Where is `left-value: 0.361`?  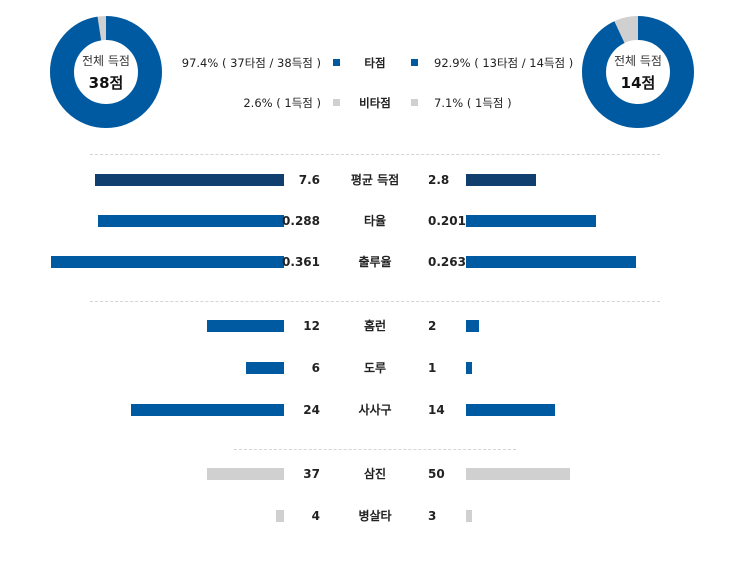 left-value: 0.361 is located at coordinates (301, 262).